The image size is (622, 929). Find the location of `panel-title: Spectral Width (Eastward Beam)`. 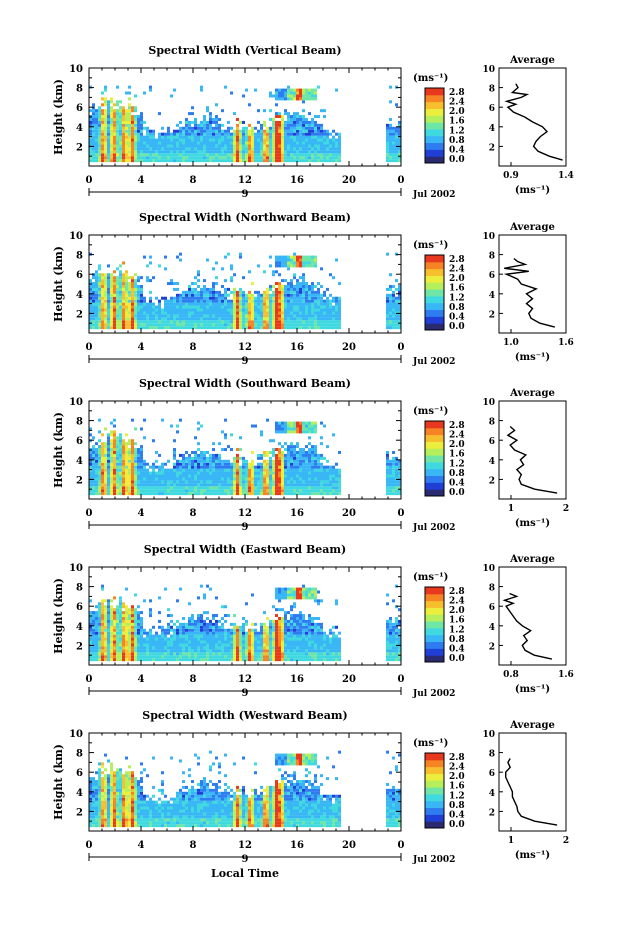

panel-title: Spectral Width (Eastward Beam) is located at coordinates (245, 549).